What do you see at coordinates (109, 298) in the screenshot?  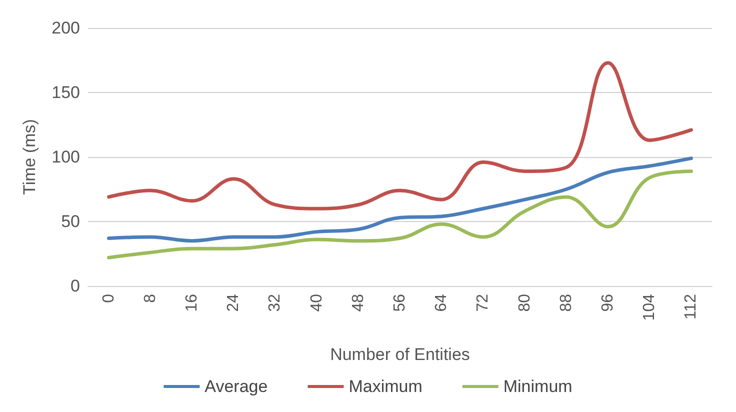 I see `x-tick-label: 0` at bounding box center [109, 298].